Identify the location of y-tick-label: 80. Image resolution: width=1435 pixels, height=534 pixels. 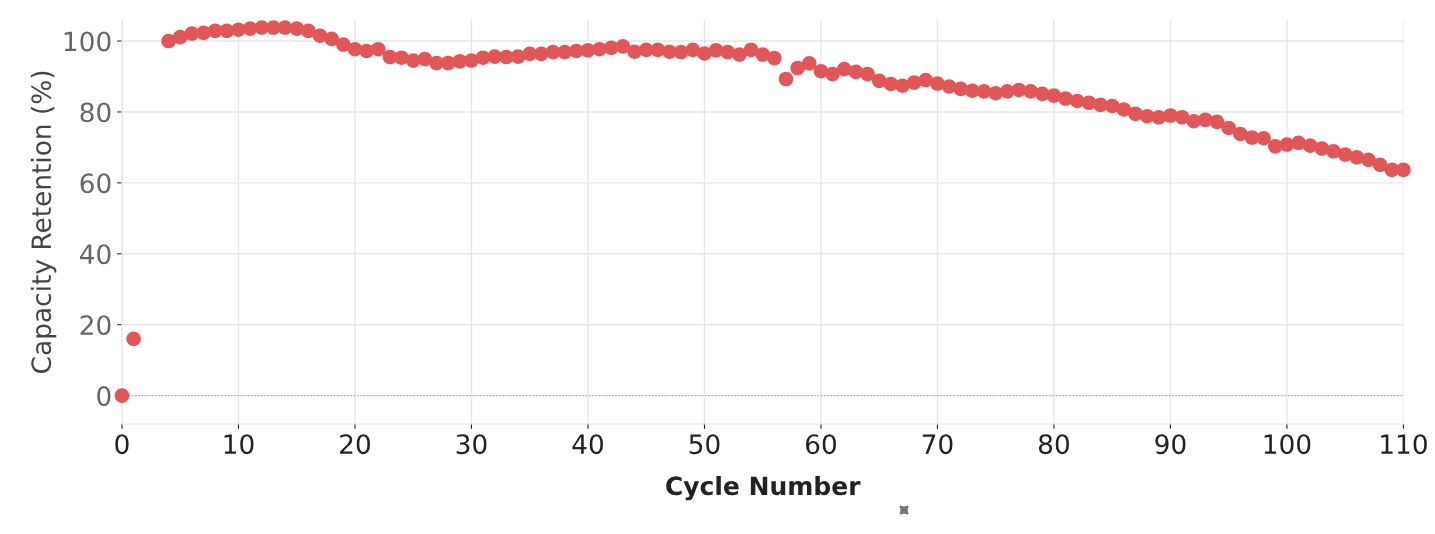
(95, 112).